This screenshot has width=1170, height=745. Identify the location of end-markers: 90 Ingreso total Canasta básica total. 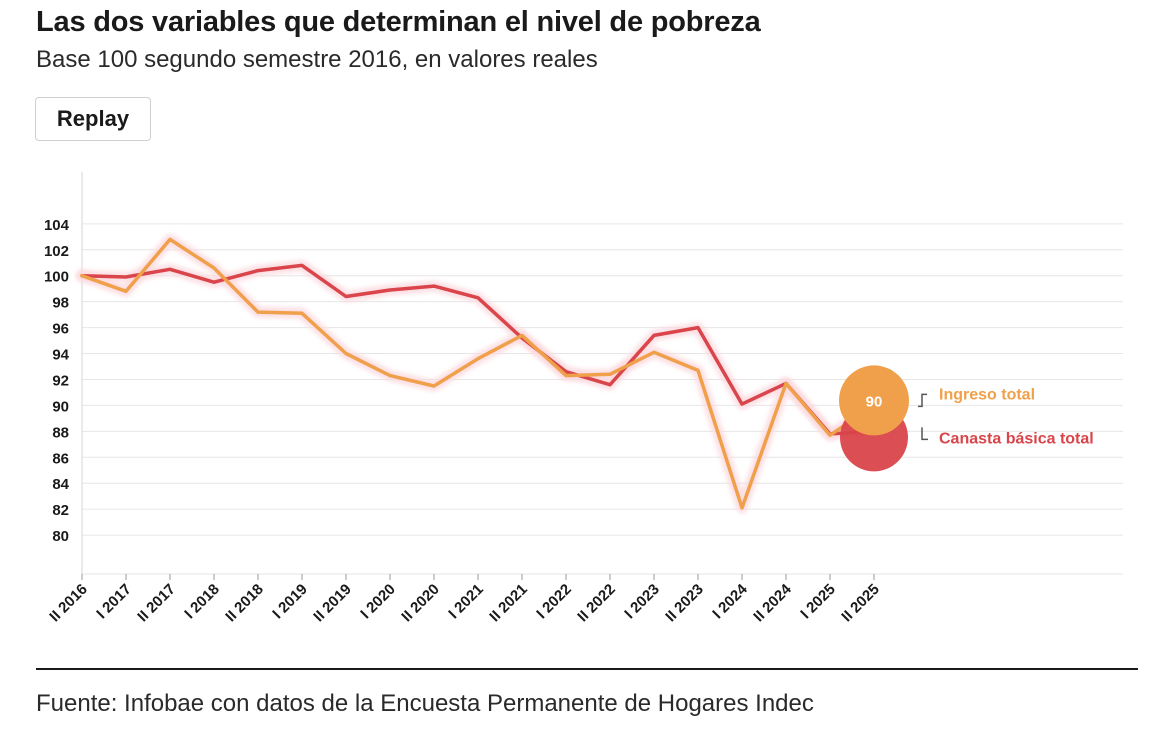
(966, 418).